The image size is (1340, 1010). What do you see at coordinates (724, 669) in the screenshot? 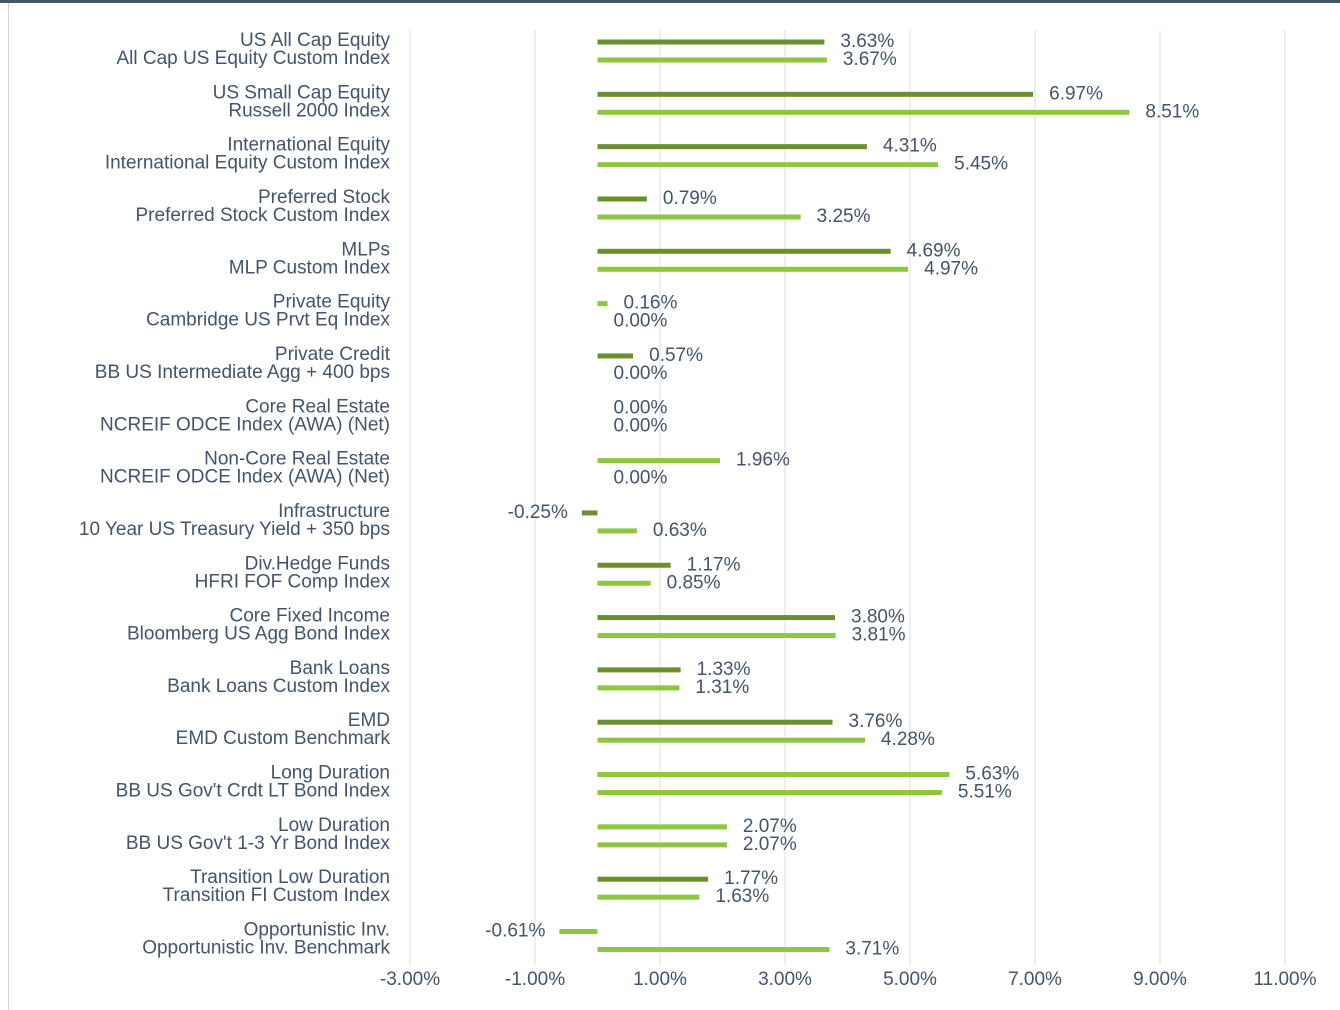
I see `value-label: 1.33%` at bounding box center [724, 669].